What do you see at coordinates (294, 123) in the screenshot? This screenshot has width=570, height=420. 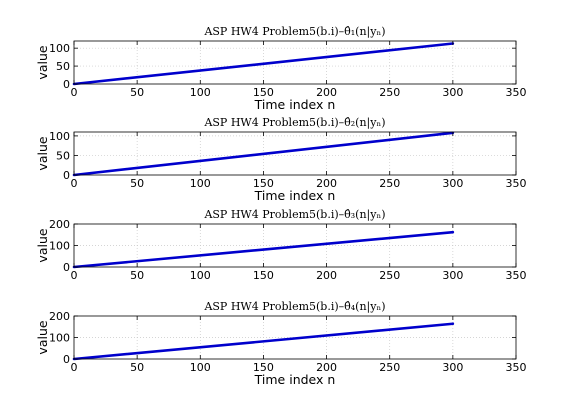 I see `chart-title: ASP HW4 Problem5(b.i)–θ̂₂(n|yₙ)` at bounding box center [294, 123].